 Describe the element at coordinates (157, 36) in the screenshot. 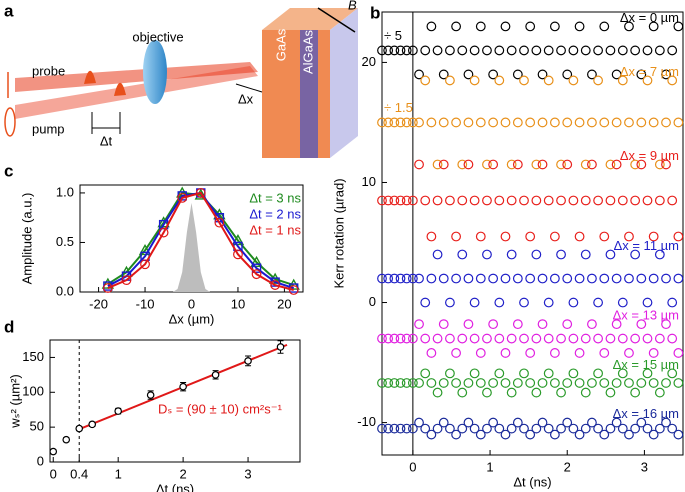

I see `label: objective` at that location.